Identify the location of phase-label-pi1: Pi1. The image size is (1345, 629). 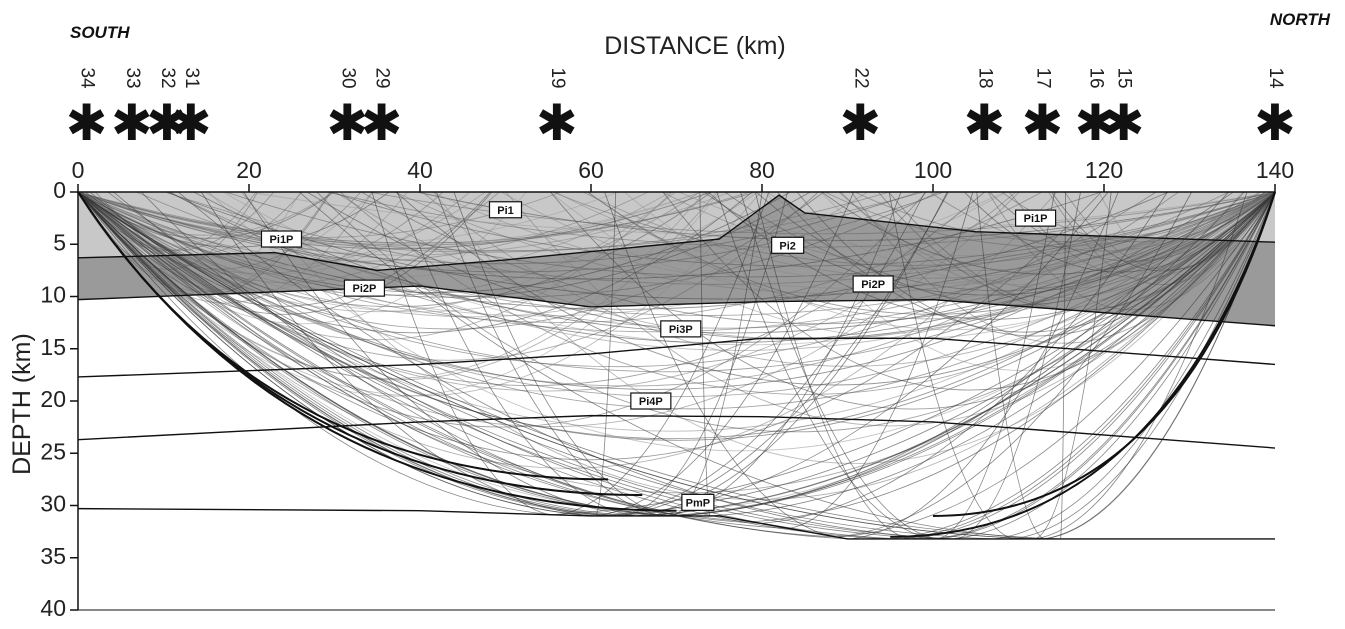
(505, 210).